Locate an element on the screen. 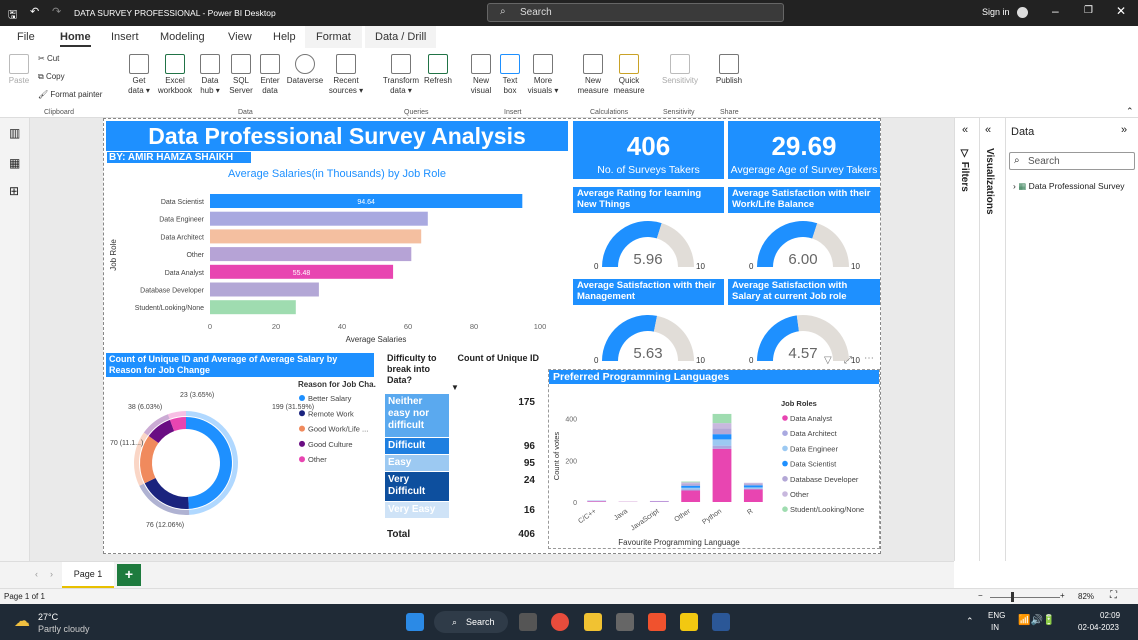  start-button-icon is located at coordinates (415, 622).